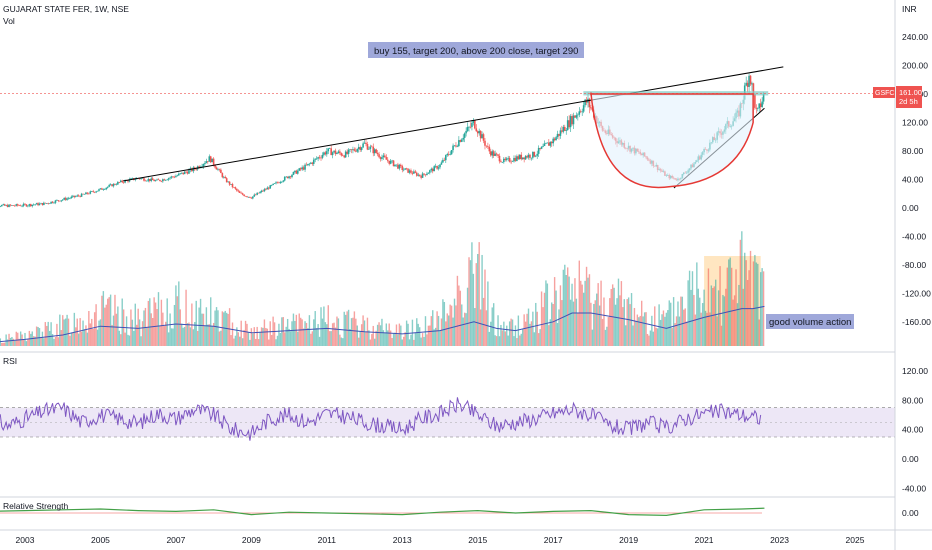  I want to click on cup-pattern, so click(672, 140).